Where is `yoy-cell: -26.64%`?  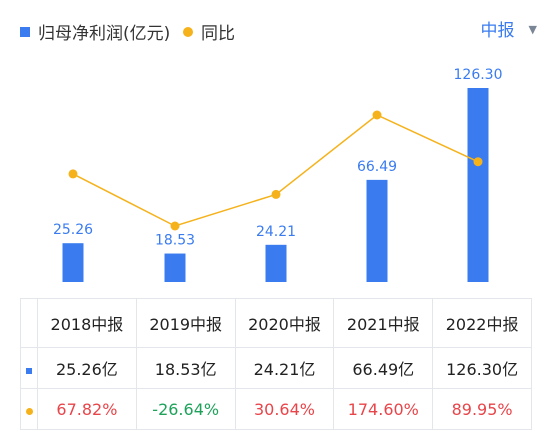
yoy-cell: -26.64% is located at coordinates (185, 409).